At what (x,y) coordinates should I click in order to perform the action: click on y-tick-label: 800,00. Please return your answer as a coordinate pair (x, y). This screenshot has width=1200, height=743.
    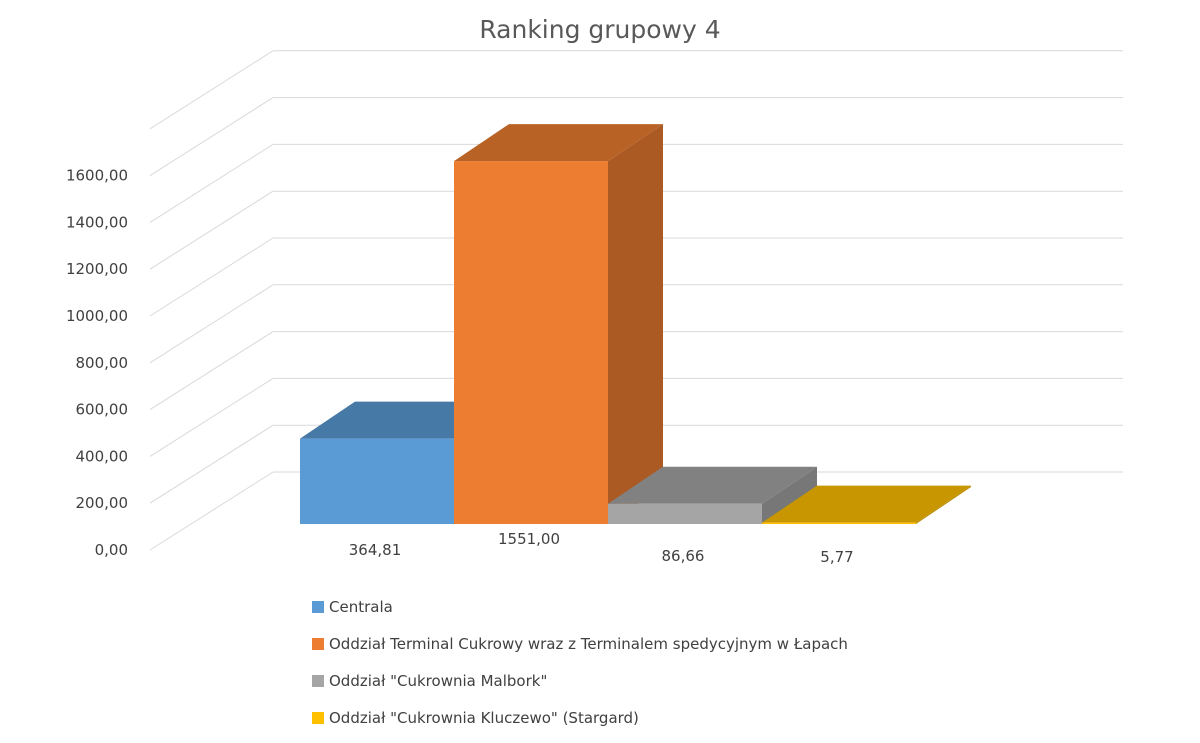
    Looking at the image, I should click on (102, 363).